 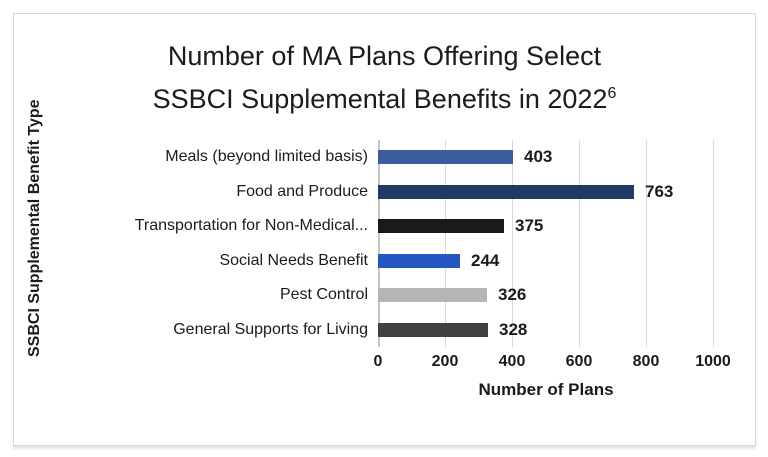 What do you see at coordinates (512, 361) in the screenshot?
I see `x-tick-label: 400` at bounding box center [512, 361].